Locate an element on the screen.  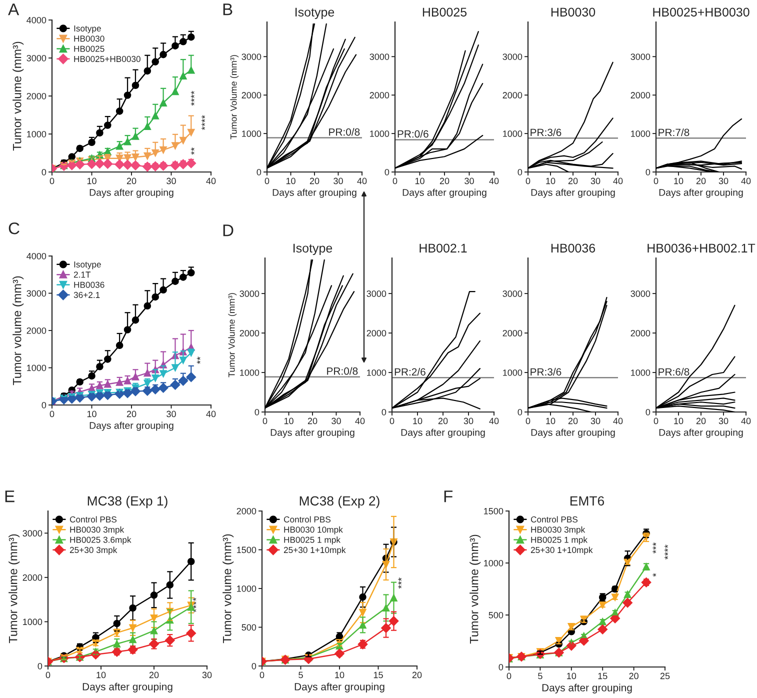
text: C is located at coordinates (14, 228).